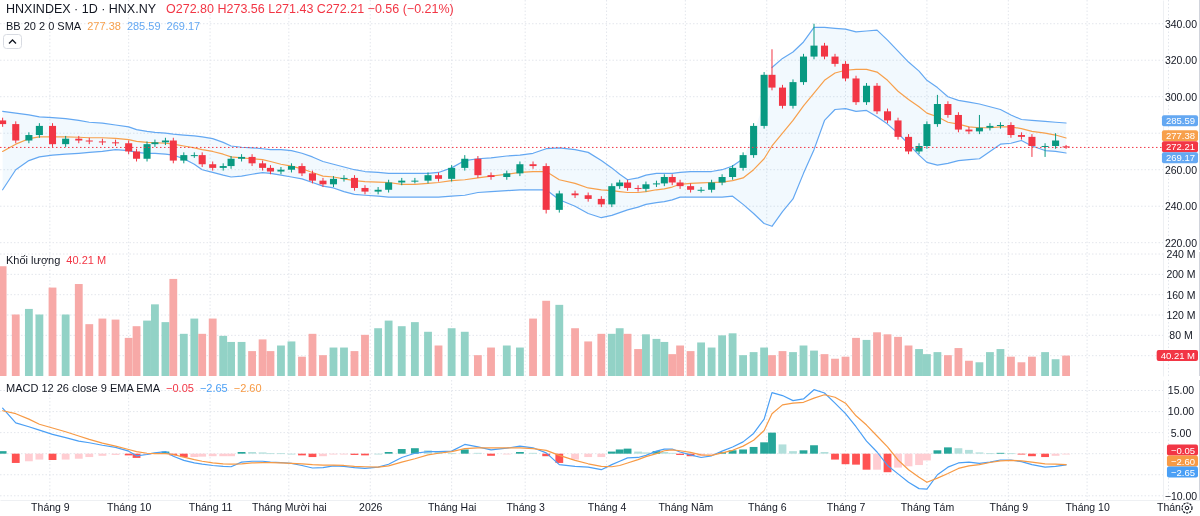 Image resolution: width=1200 pixels, height=516 pixels. What do you see at coordinates (83, 388) in the screenshot?
I see `annotation: MACD 12 26 close 9 EMA EMA` at bounding box center [83, 388].